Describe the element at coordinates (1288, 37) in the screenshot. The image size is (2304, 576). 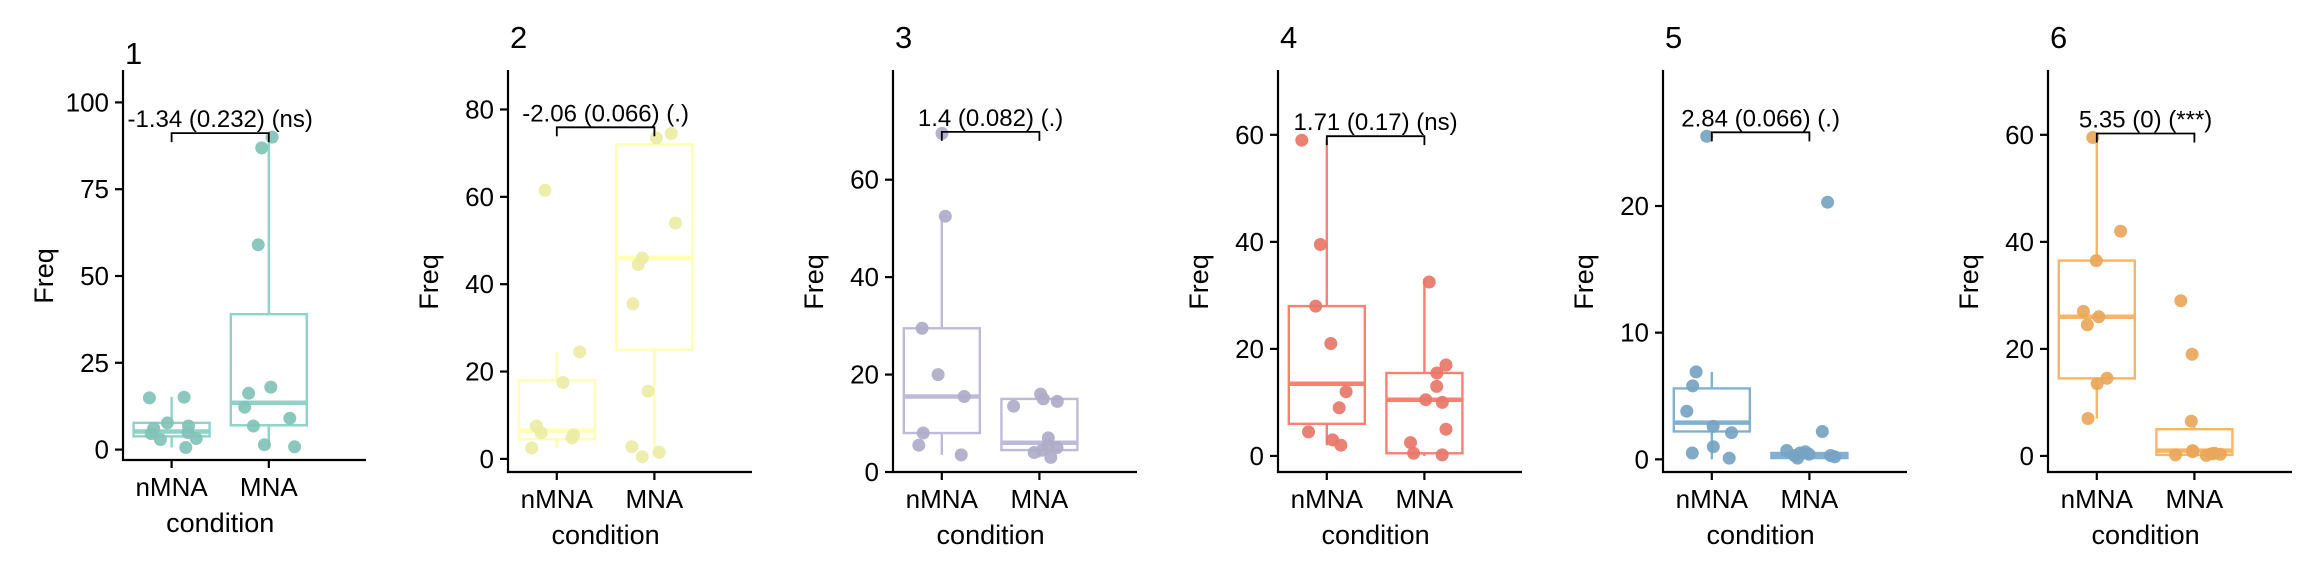
I see `panel-title: 4` at that location.